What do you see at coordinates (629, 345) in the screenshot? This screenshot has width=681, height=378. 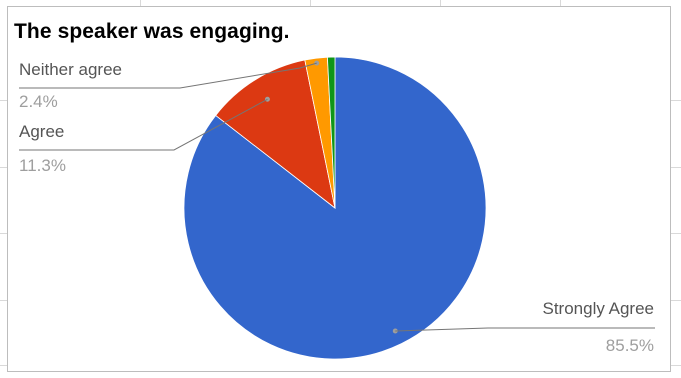 I see `slice-percent-strongly-agree: 85.5%` at bounding box center [629, 345].